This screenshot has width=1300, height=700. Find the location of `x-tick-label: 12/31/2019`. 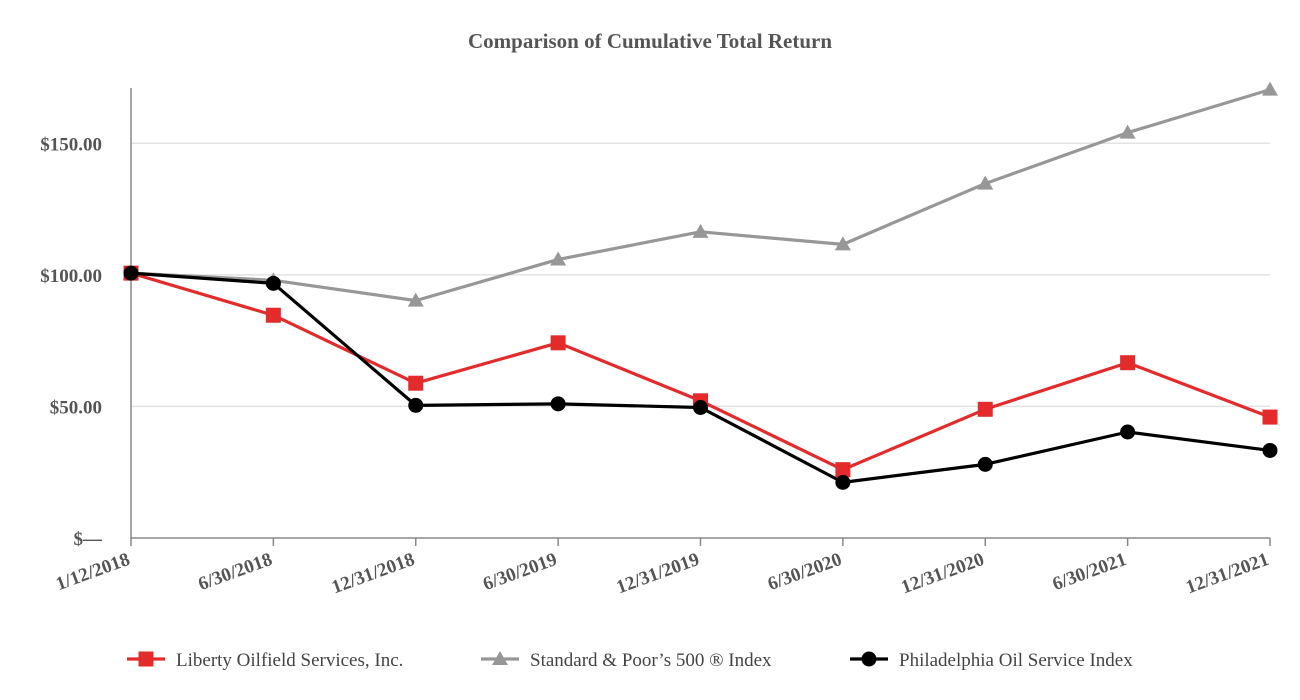

x-tick-label: 12/31/2019 is located at coordinates (658, 573).